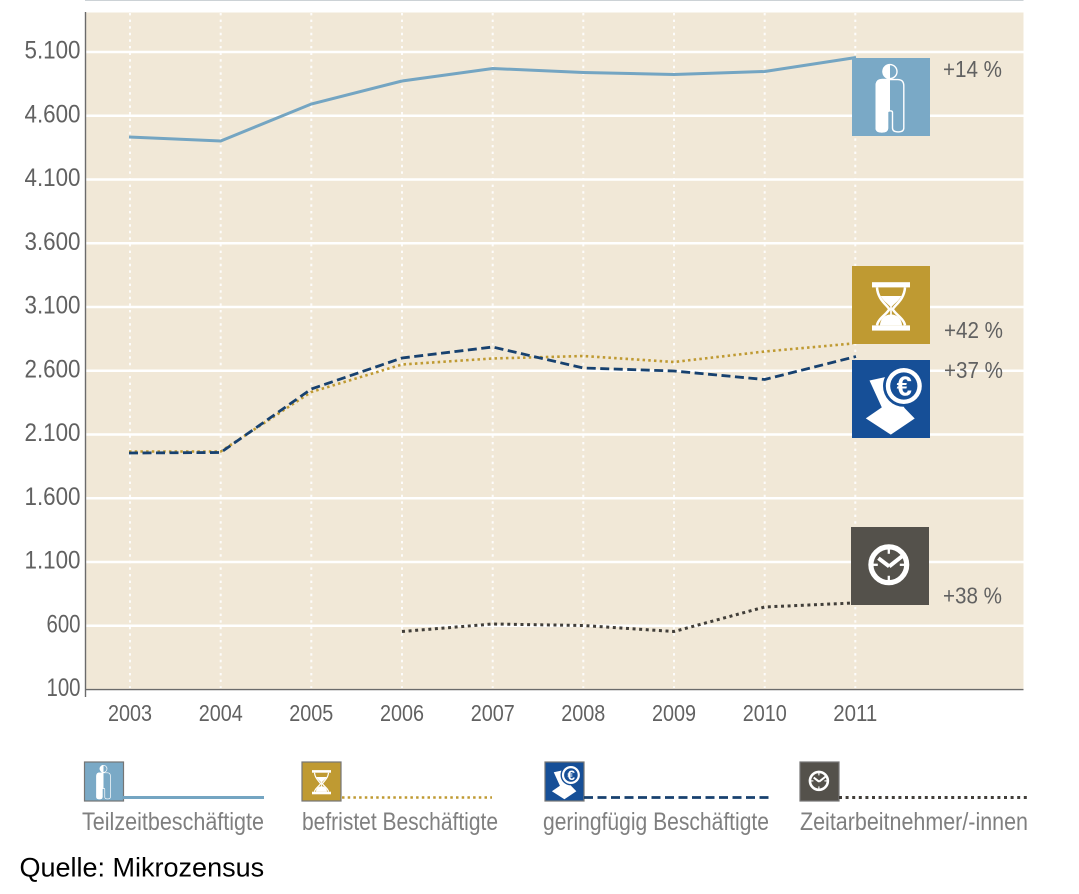 This screenshot has width=1079, height=894. Describe the element at coordinates (53, 370) in the screenshot. I see `svg-text: 2.600` at that location.